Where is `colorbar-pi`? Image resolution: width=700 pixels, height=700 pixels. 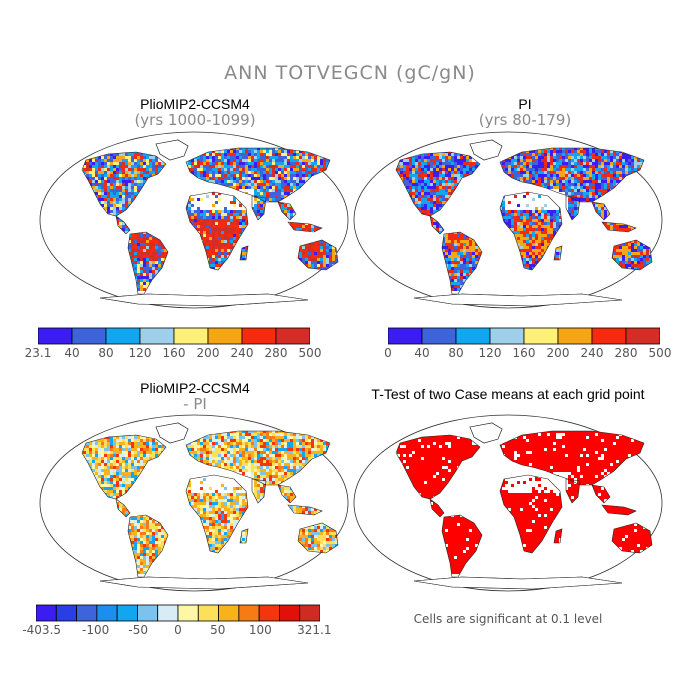 colorbar-pi is located at coordinates (524, 336).